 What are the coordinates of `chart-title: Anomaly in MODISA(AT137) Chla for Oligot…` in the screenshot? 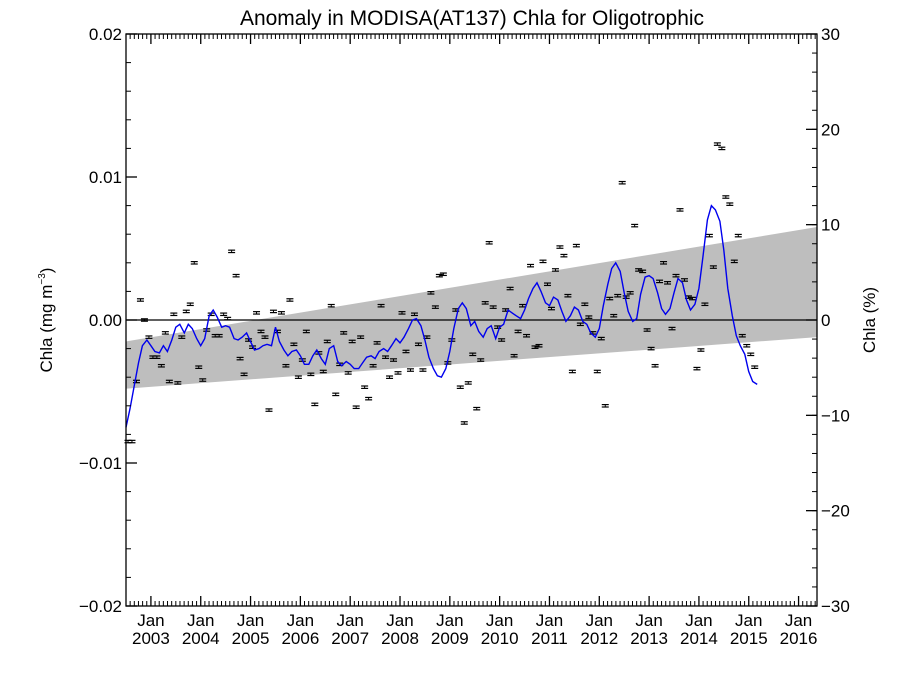 It's located at (472, 18).